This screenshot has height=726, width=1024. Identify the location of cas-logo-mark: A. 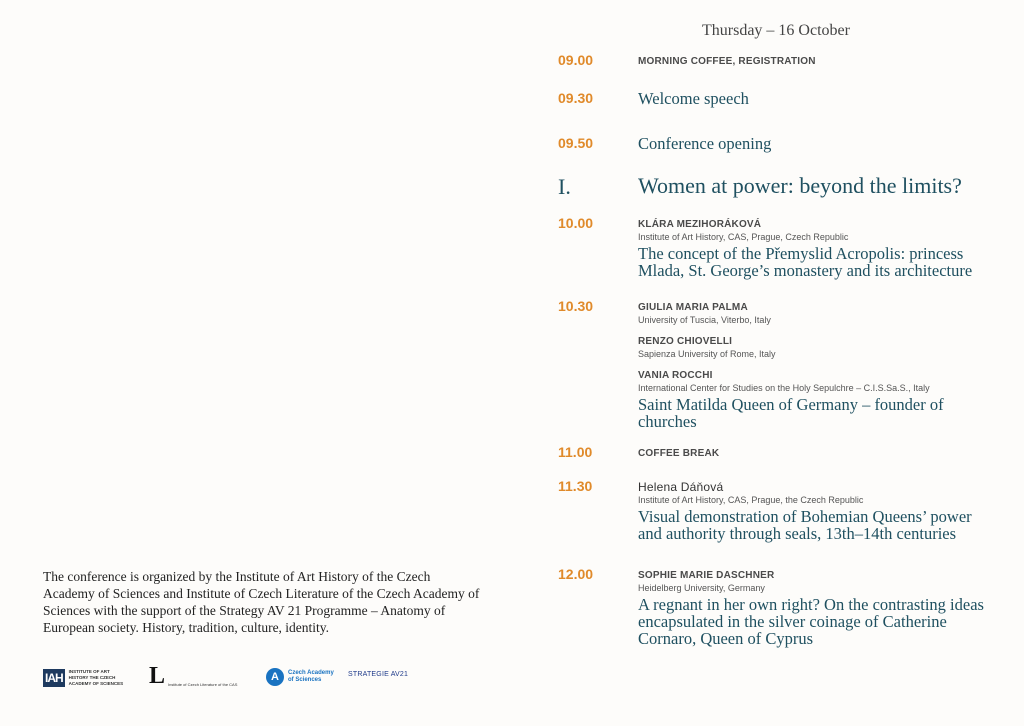
(275, 677).